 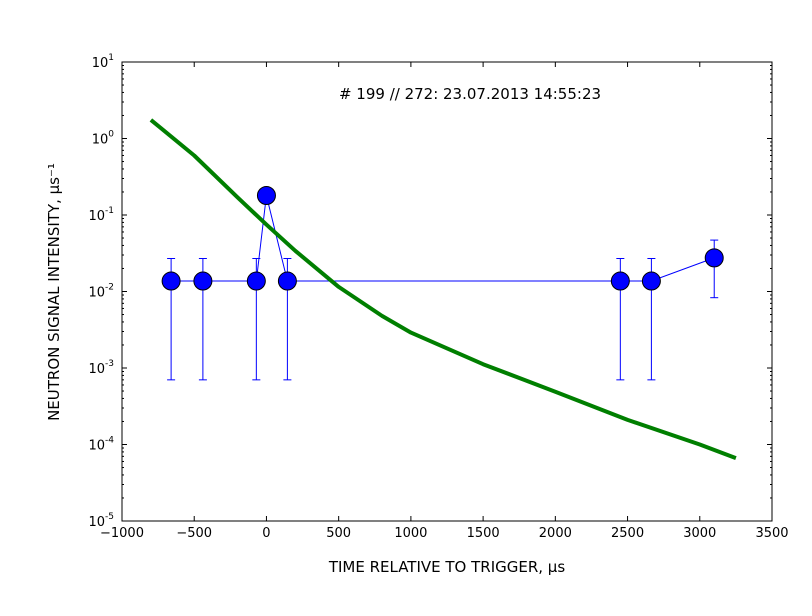 What do you see at coordinates (101, 292) in the screenshot?
I see `y-tick-label: 10⁻²` at bounding box center [101, 292].